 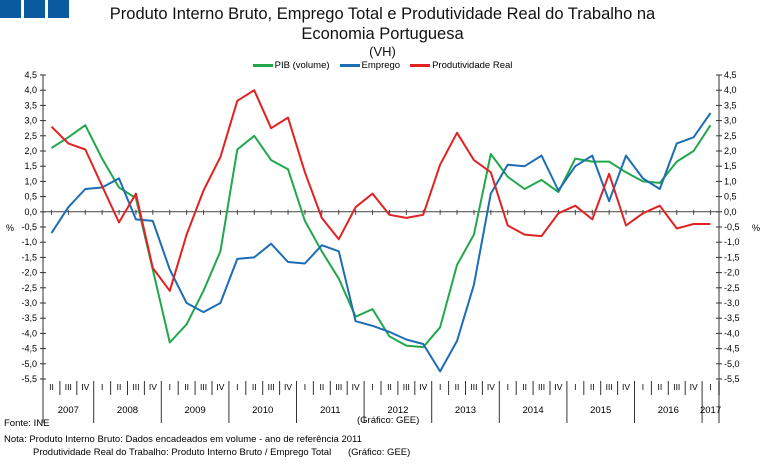 I want to click on y-axis-label-left: %, so click(x=10, y=228).